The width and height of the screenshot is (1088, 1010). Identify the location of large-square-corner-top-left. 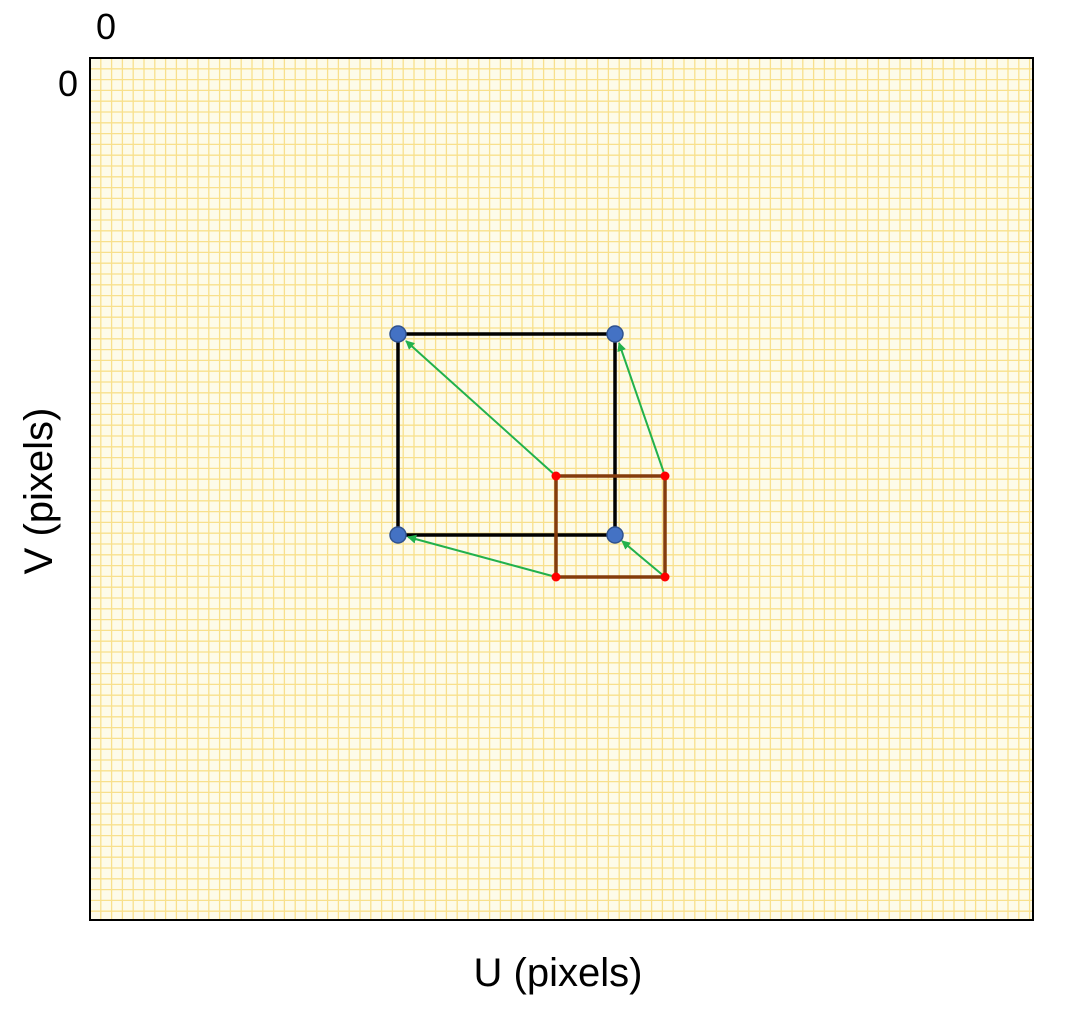
(398, 334).